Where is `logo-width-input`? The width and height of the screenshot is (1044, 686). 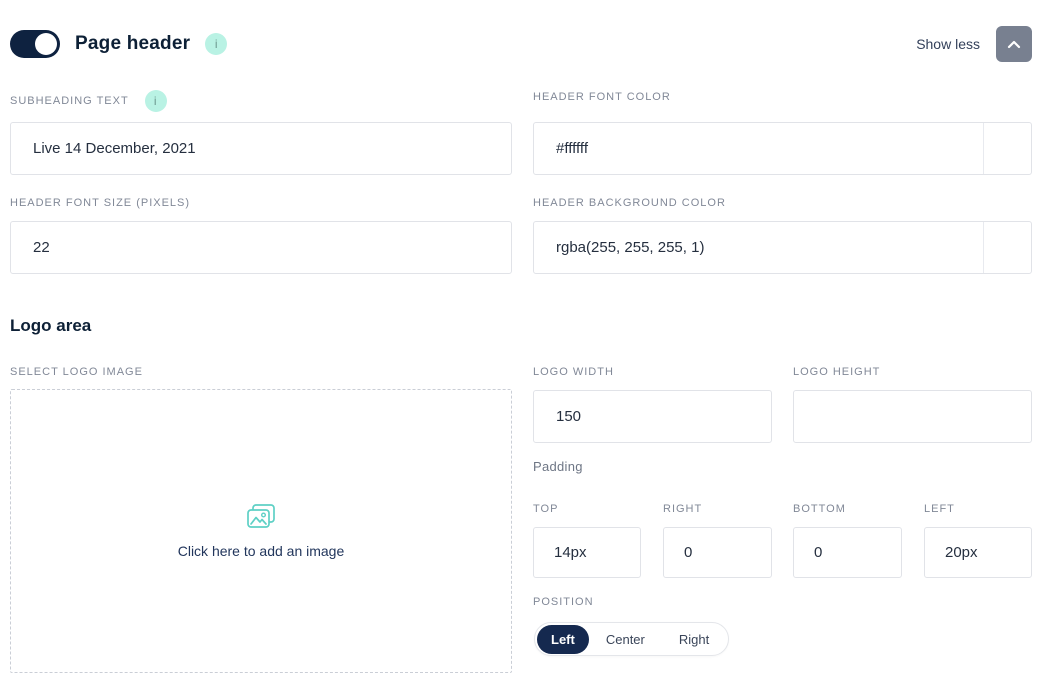 logo-width-input is located at coordinates (652, 416).